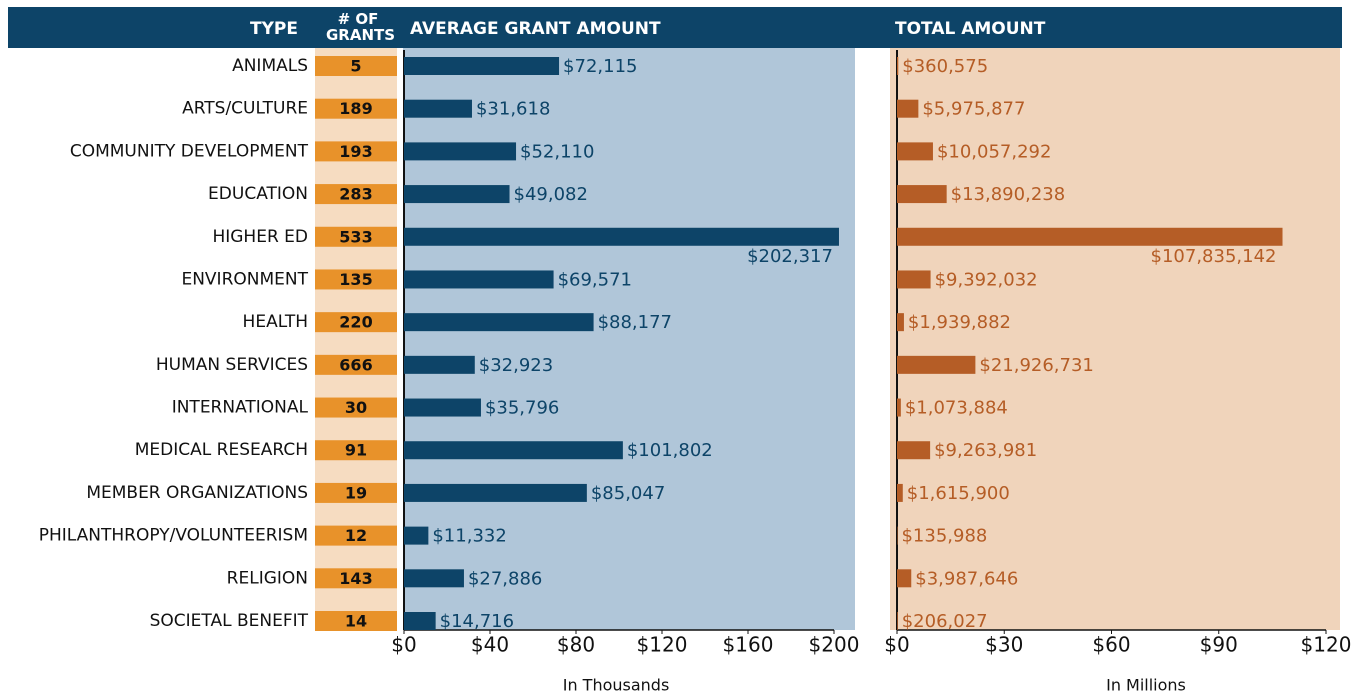 Image resolution: width=1366 pixels, height=696 pixels. What do you see at coordinates (628, 493) in the screenshot?
I see `value-label: $85,047` at bounding box center [628, 493].